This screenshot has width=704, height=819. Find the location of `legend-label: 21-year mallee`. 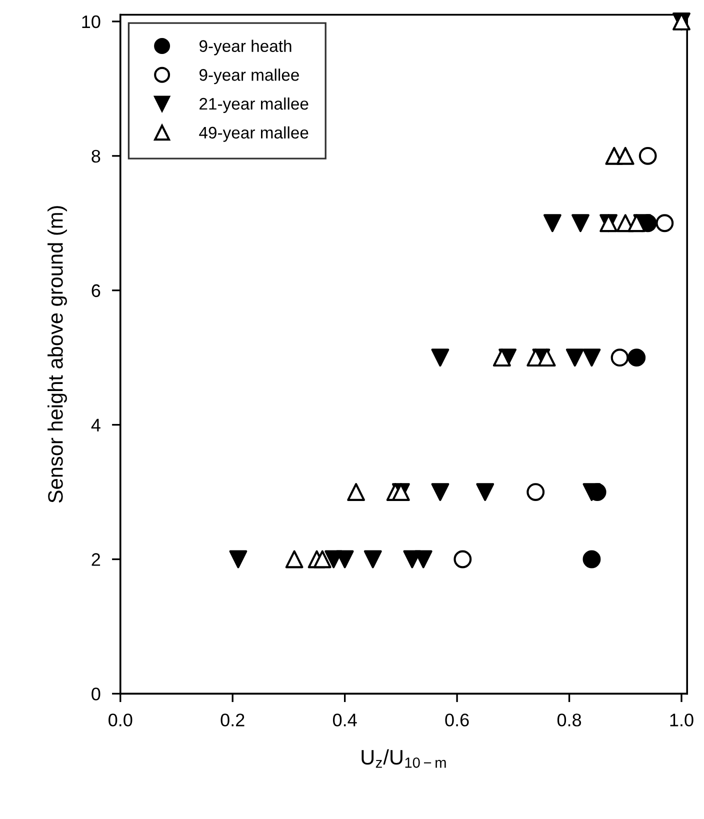

legend-label: 21-year mallee is located at coordinates (254, 105).